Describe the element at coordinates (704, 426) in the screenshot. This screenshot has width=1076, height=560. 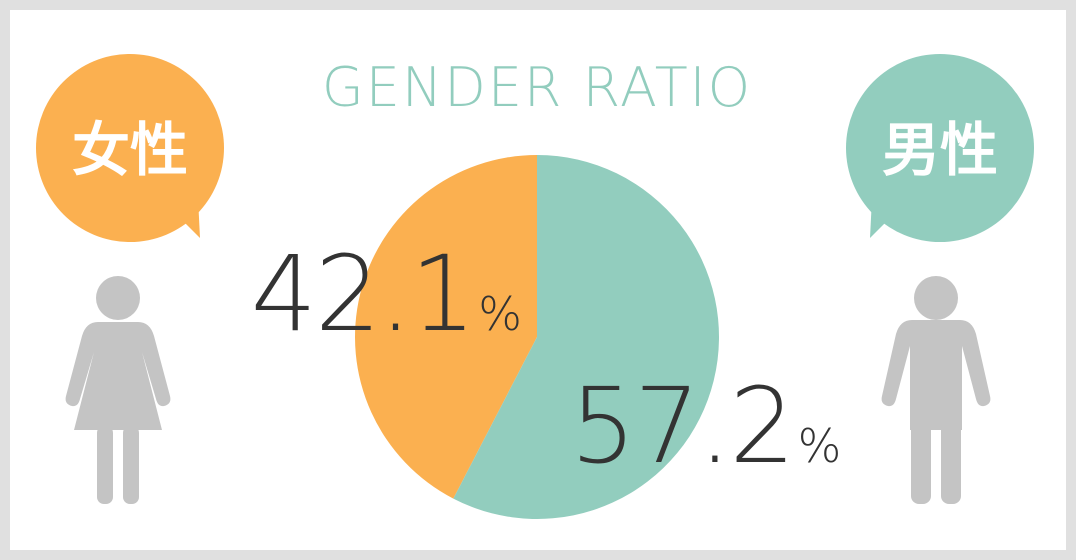
I see `value-label: 57.2%` at that location.